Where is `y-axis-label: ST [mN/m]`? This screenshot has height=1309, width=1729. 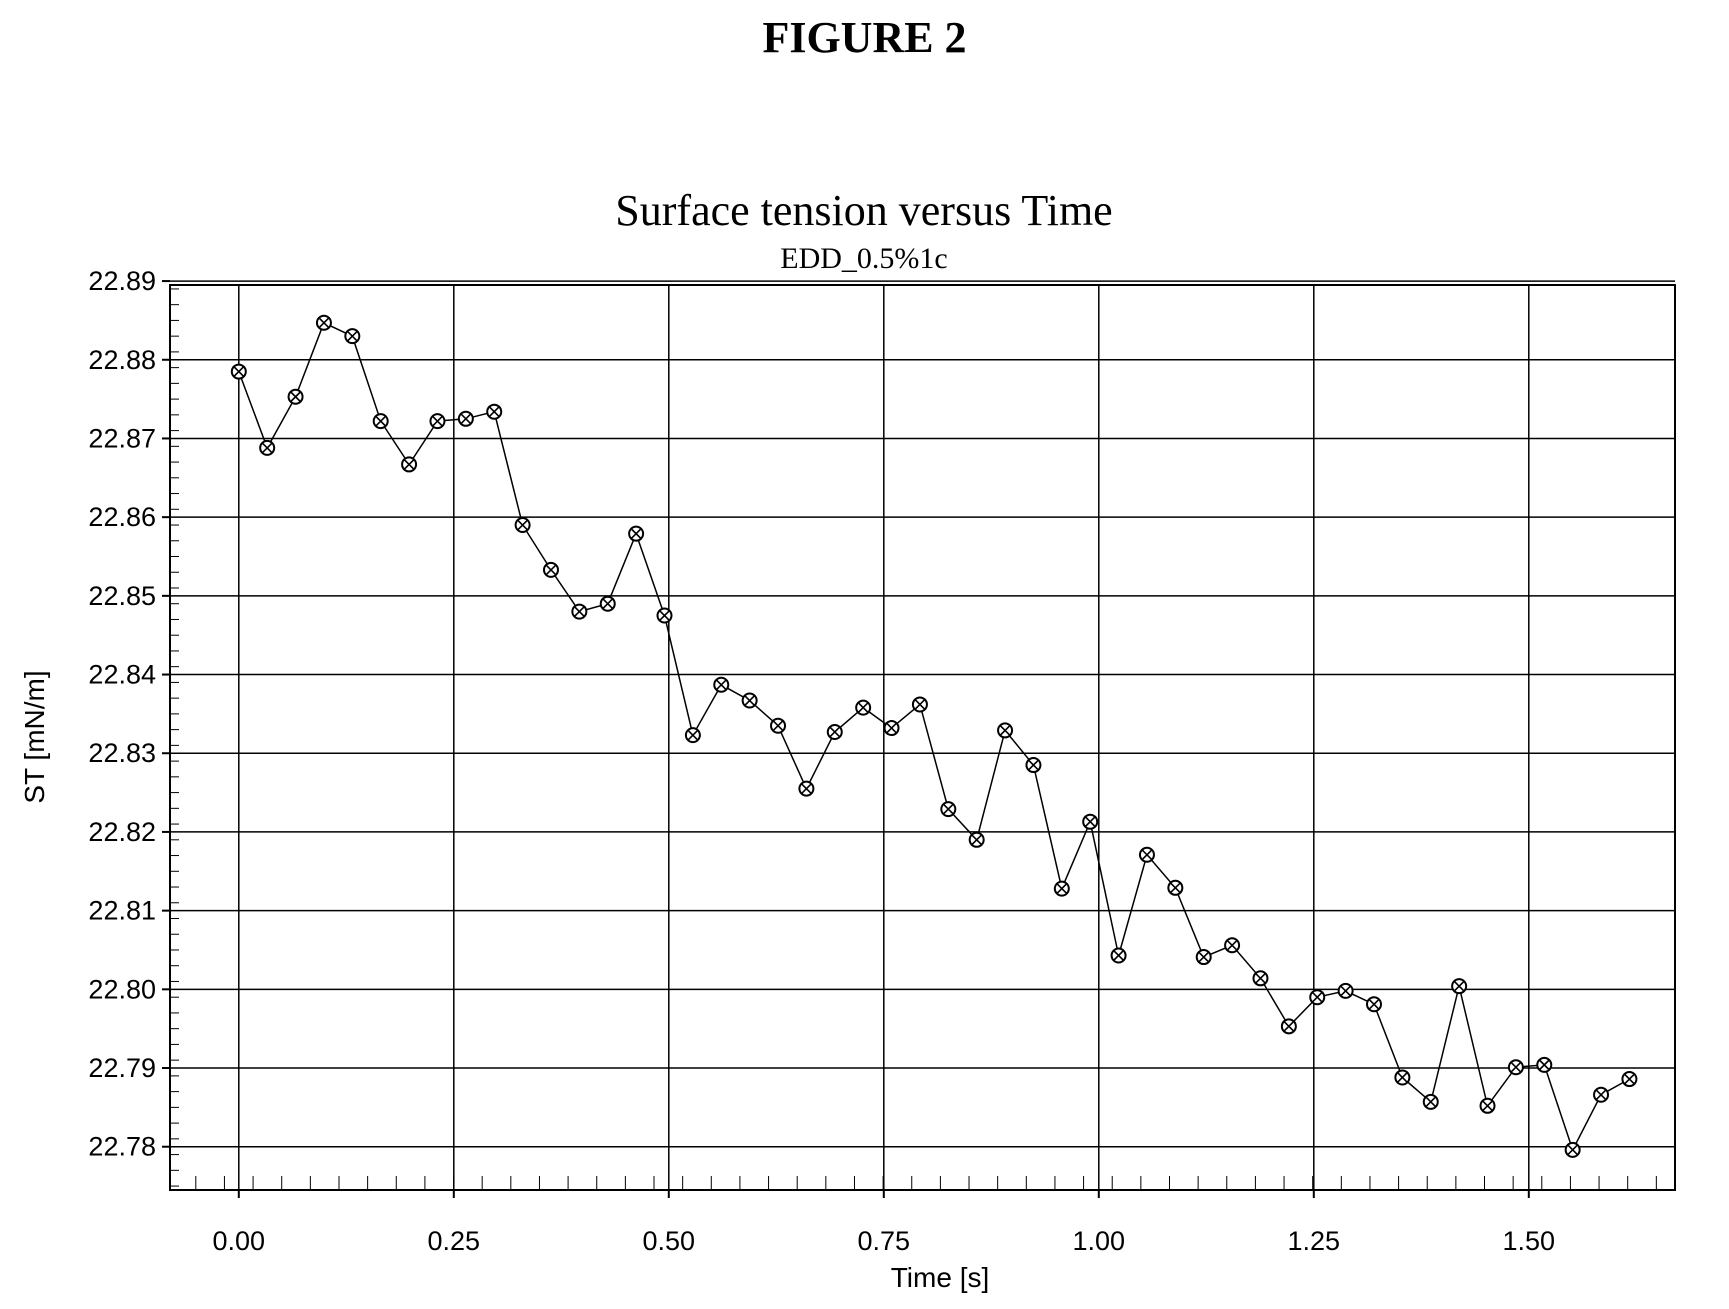 y-axis-label: ST [mN/m] is located at coordinates (34, 736).